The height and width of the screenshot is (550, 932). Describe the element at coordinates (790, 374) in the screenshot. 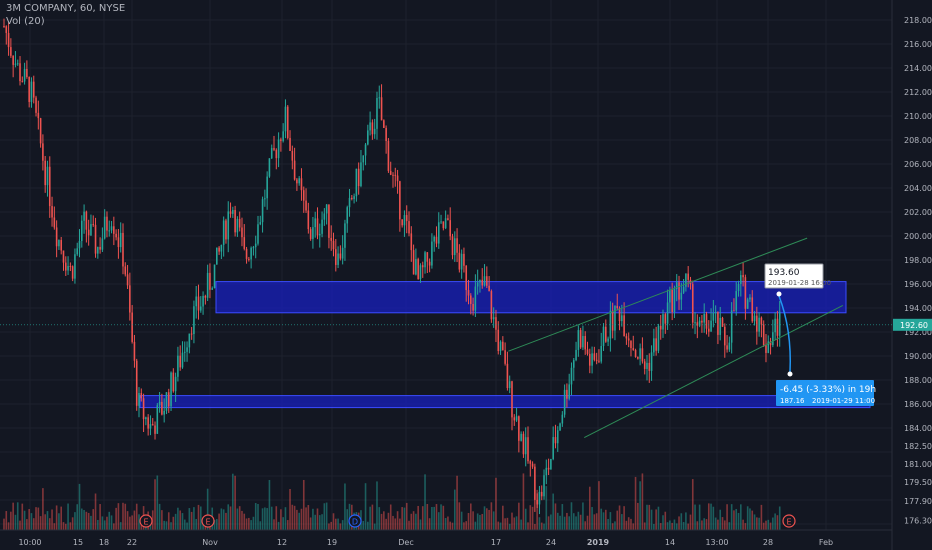

I see `projection-end-dot` at that location.